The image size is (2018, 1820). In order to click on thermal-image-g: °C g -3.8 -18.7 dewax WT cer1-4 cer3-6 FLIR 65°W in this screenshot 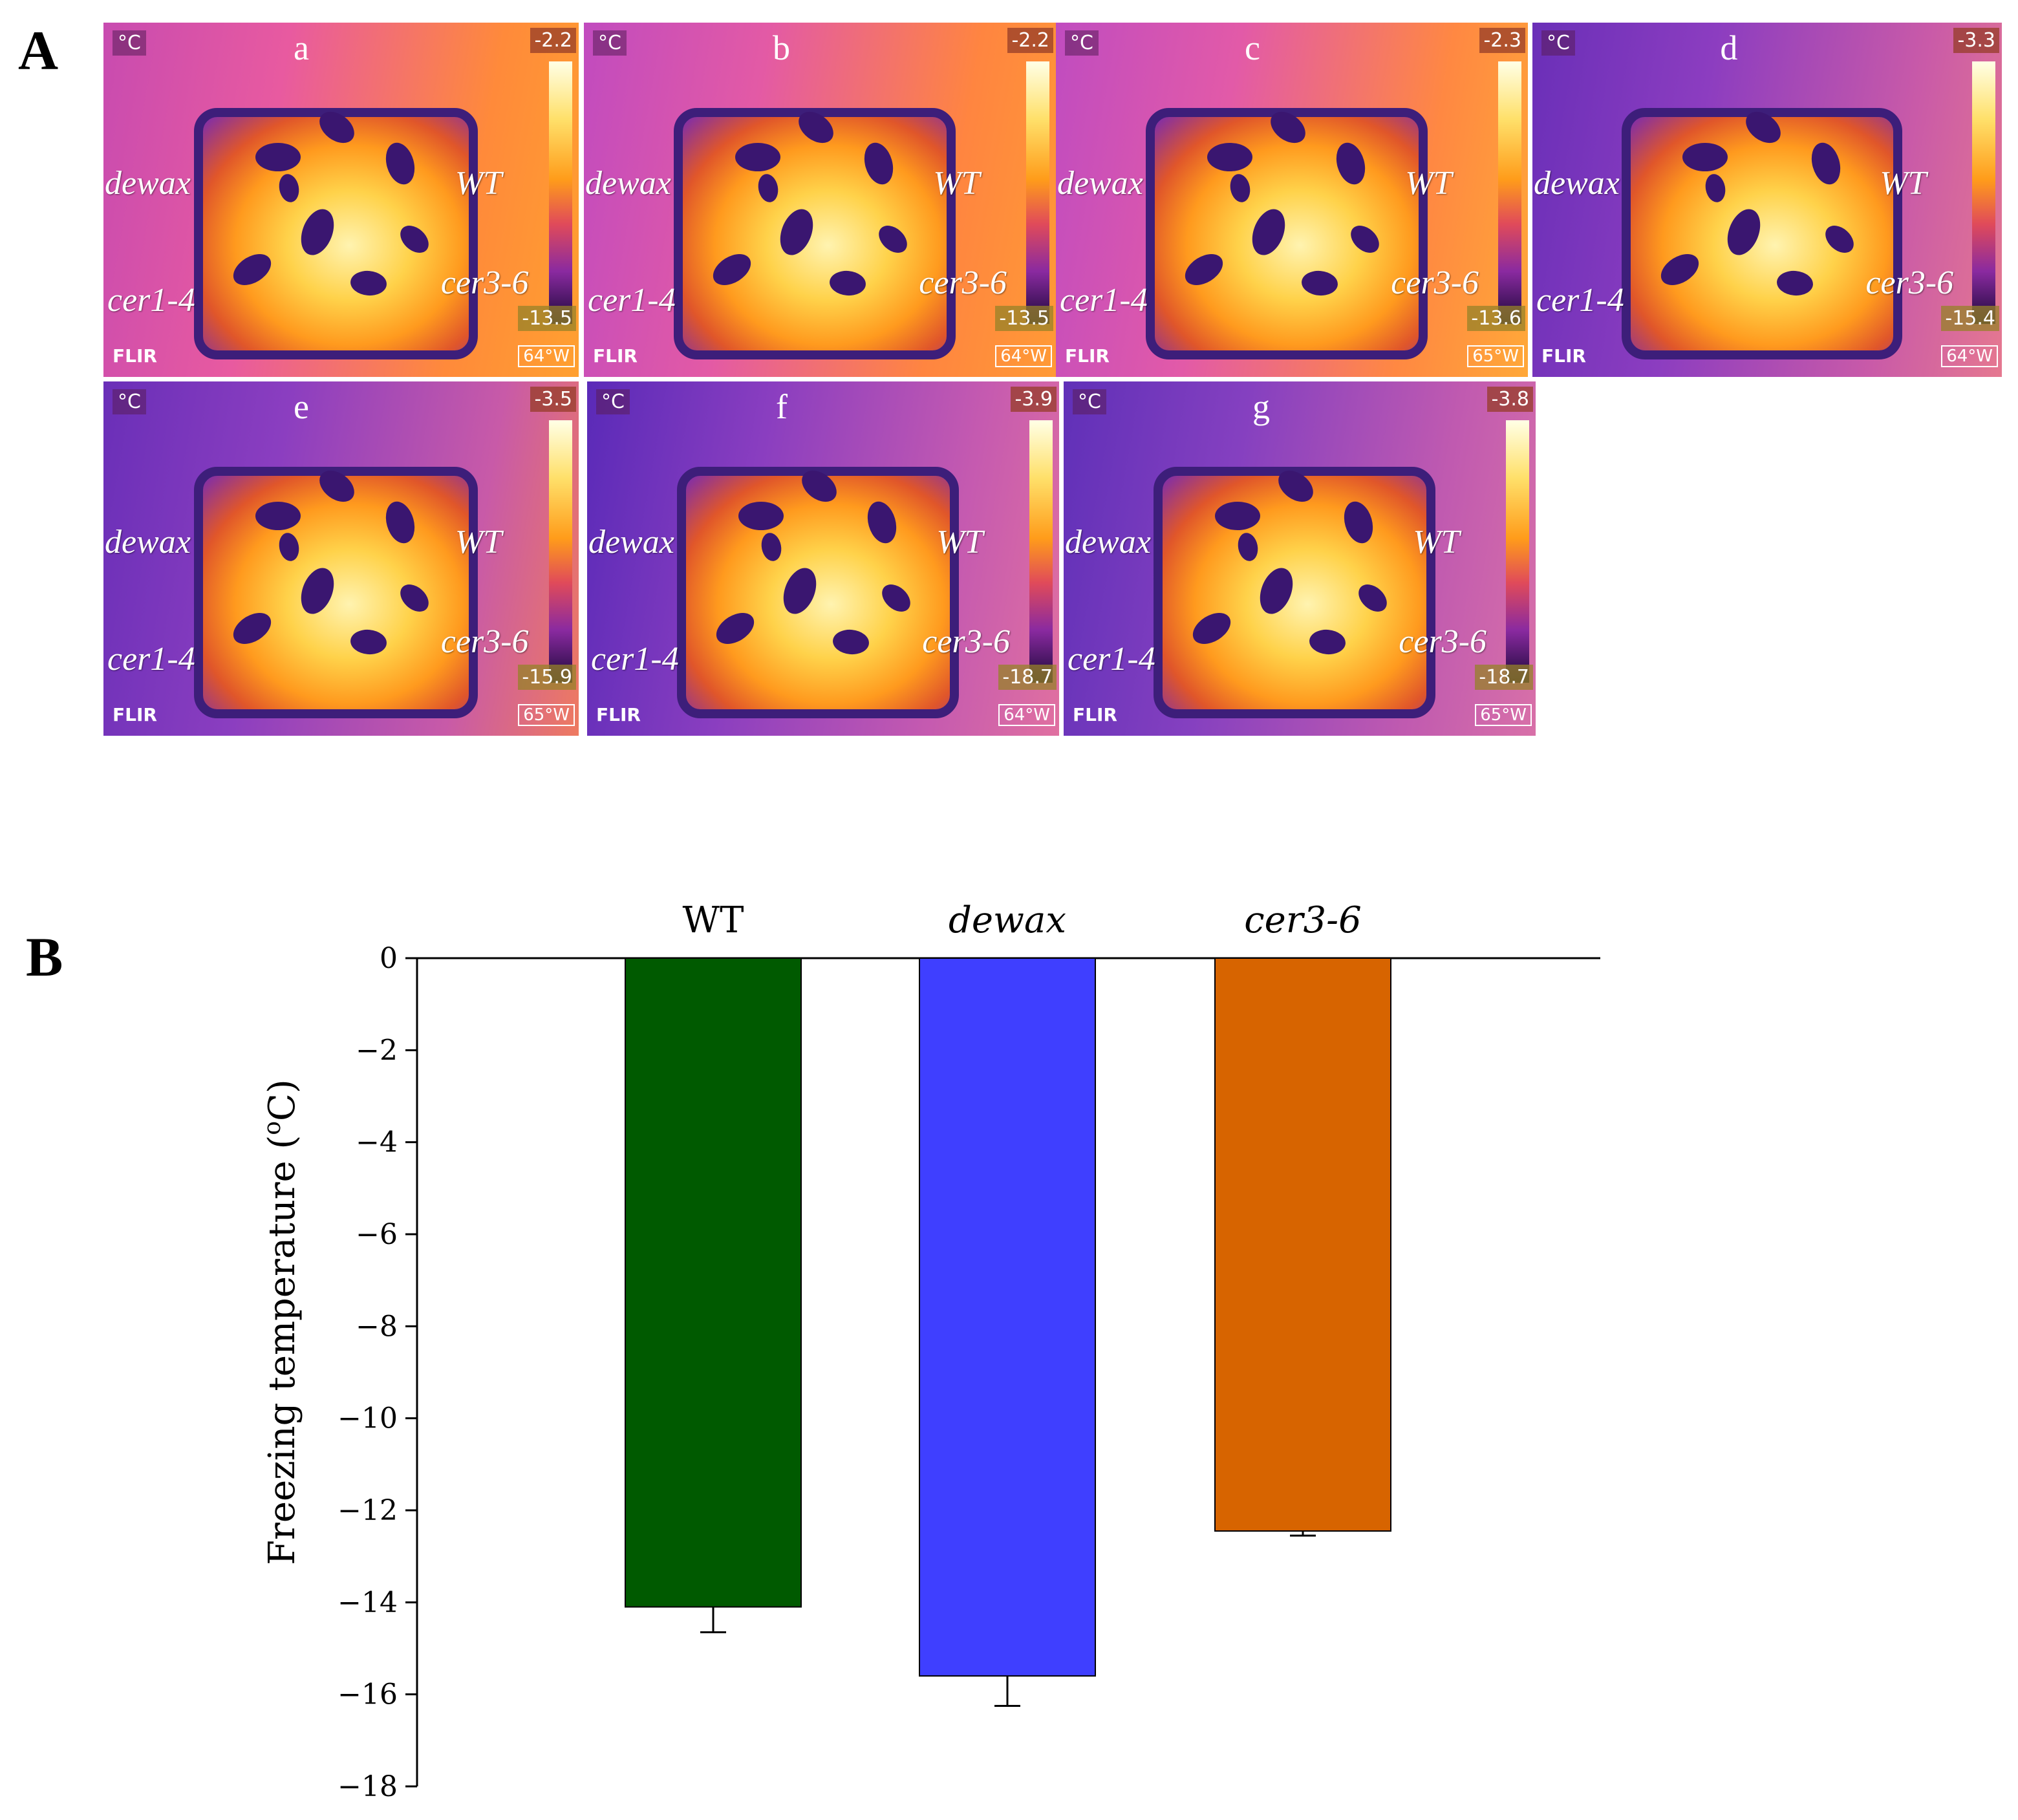, I will do `click(1300, 558)`.